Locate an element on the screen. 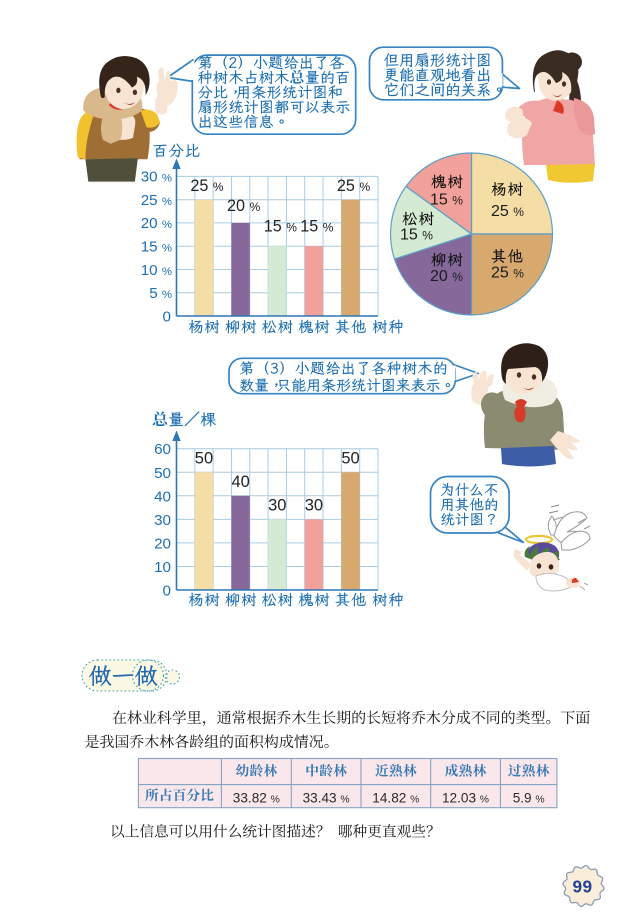 This screenshot has width=626, height=921. svg-text: 5 is located at coordinates (153, 293).